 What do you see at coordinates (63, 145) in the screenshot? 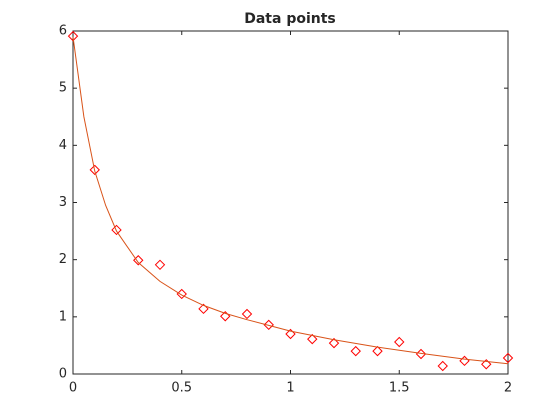
I see `y-tick-label: 4` at bounding box center [63, 145].